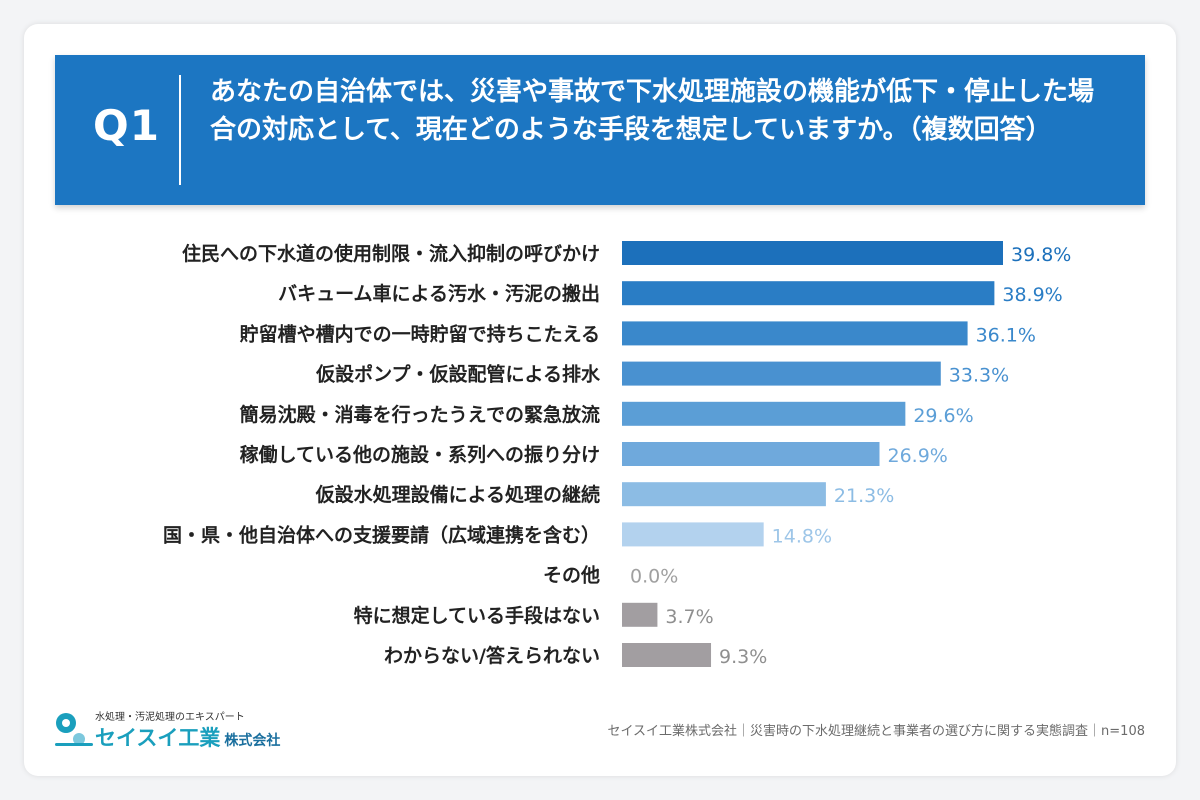  Describe the element at coordinates (1032, 295) in the screenshot. I see `value-label: 38.9%` at that location.